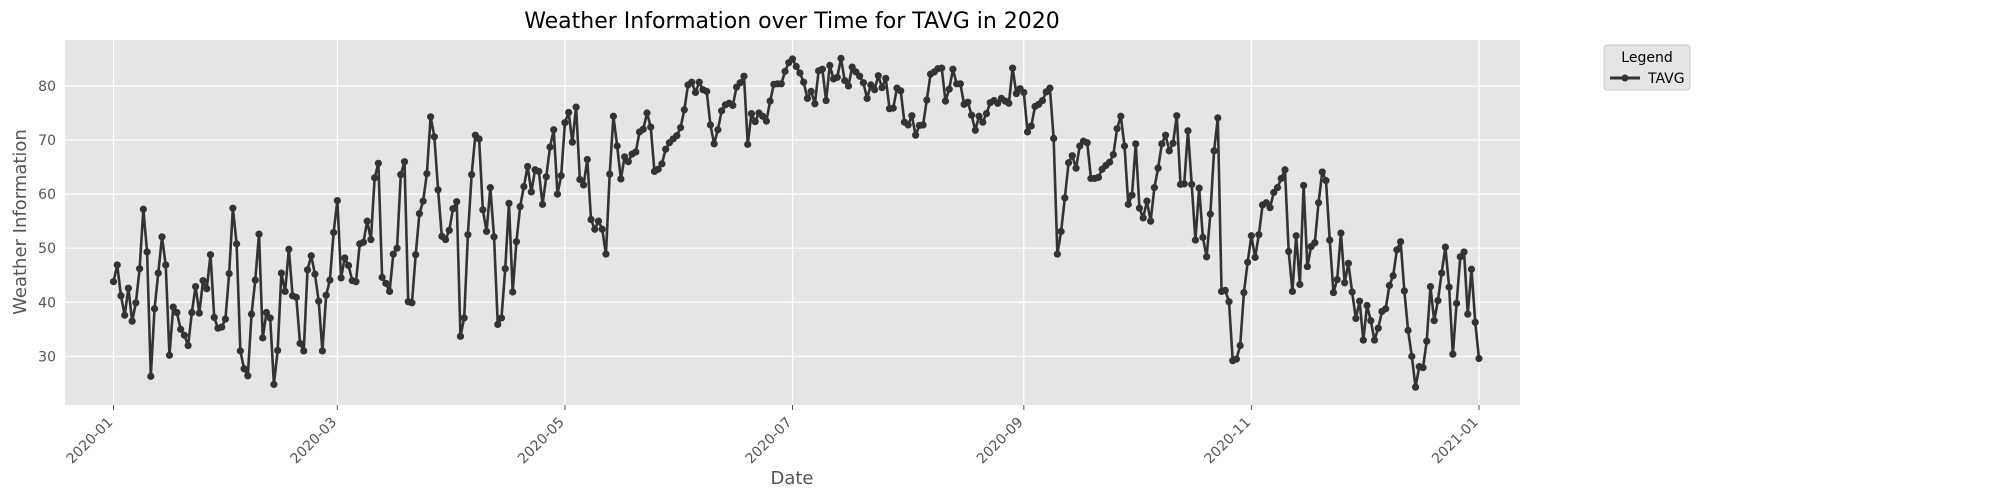 This screenshot has width=2000, height=500. Describe the element at coordinates (1000, 441) in the screenshot. I see `x-tick-label: 2020-09` at that location.